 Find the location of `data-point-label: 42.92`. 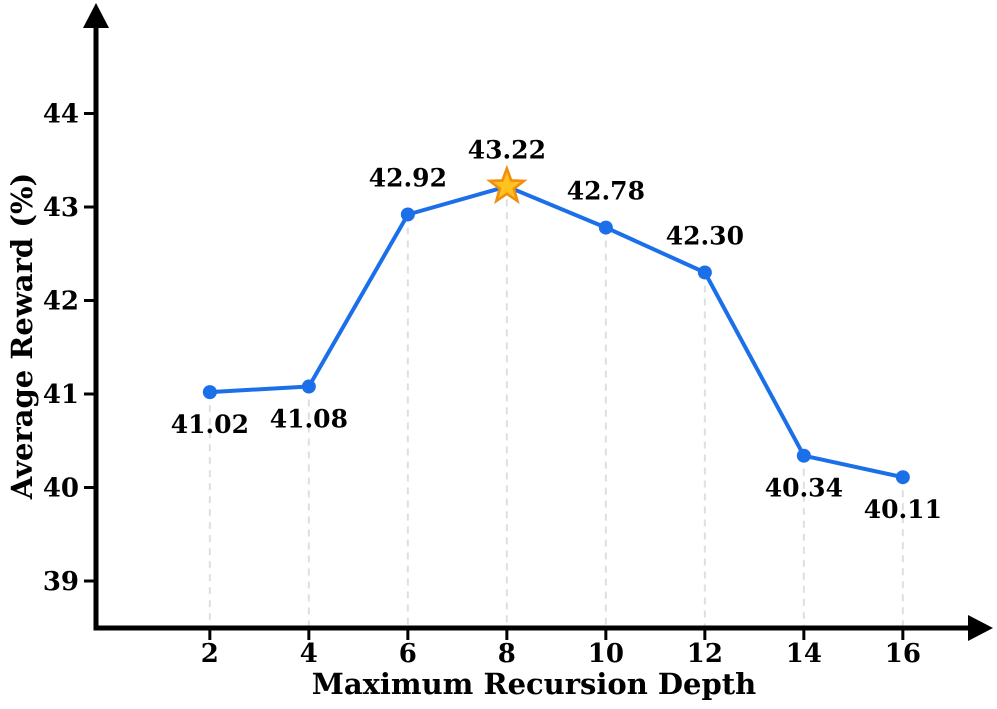

data-point-label: 42.92 is located at coordinates (408, 177).